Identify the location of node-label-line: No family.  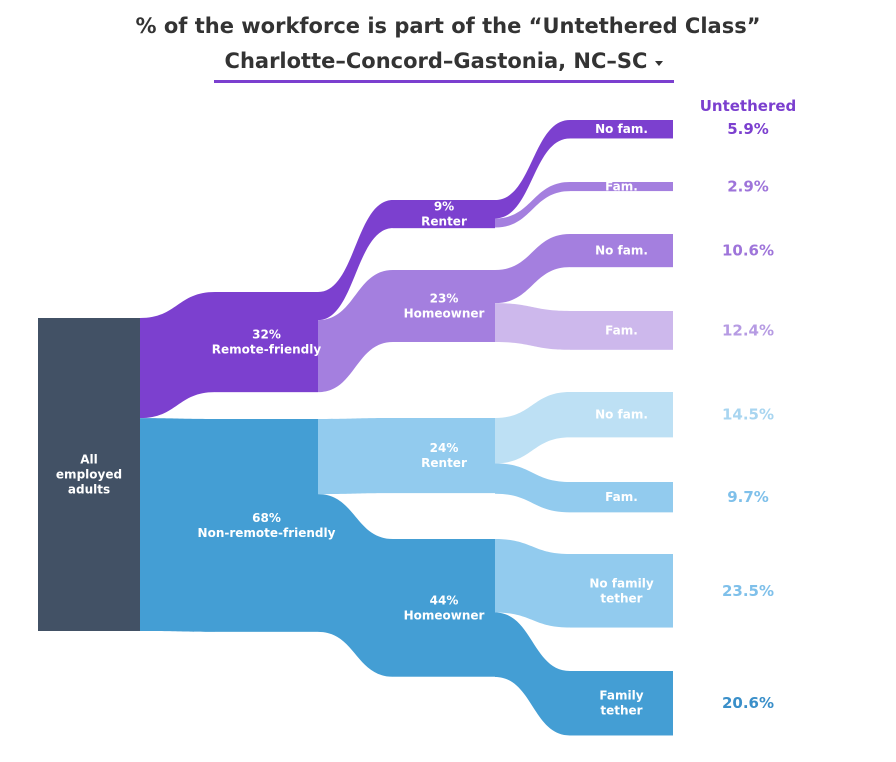
(621, 583).